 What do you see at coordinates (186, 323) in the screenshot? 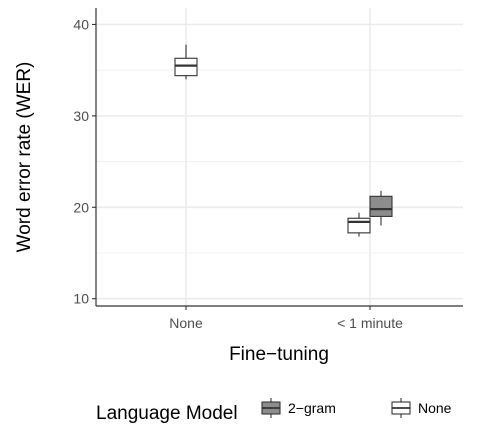
I see `x-tick-label: None` at bounding box center [186, 323].